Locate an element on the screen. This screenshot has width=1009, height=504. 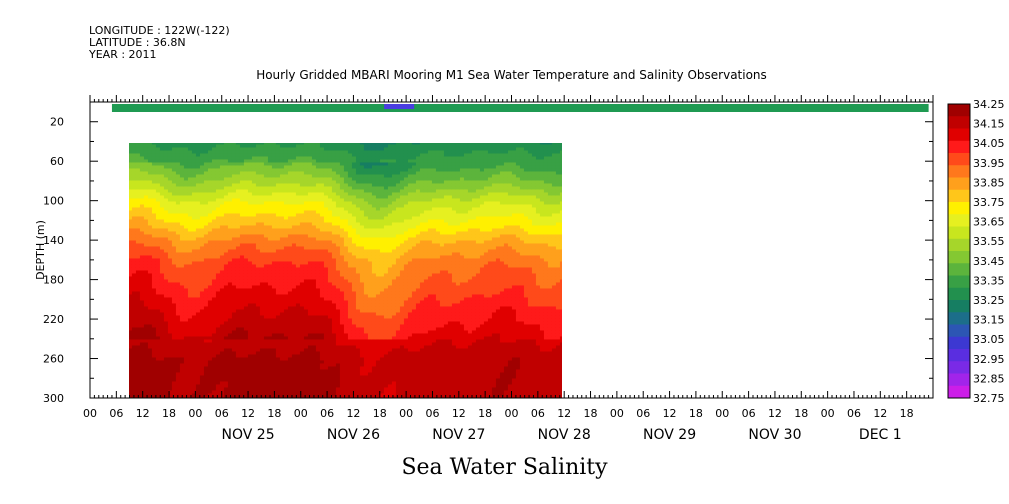
y-tick-label: 140 is located at coordinates (53, 240).